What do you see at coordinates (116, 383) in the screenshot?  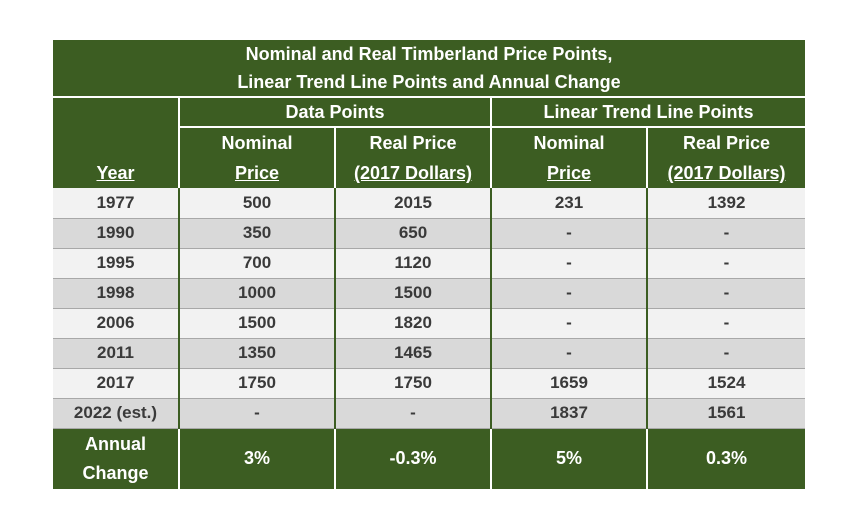 I see `year-cell: 2017` at bounding box center [116, 383].